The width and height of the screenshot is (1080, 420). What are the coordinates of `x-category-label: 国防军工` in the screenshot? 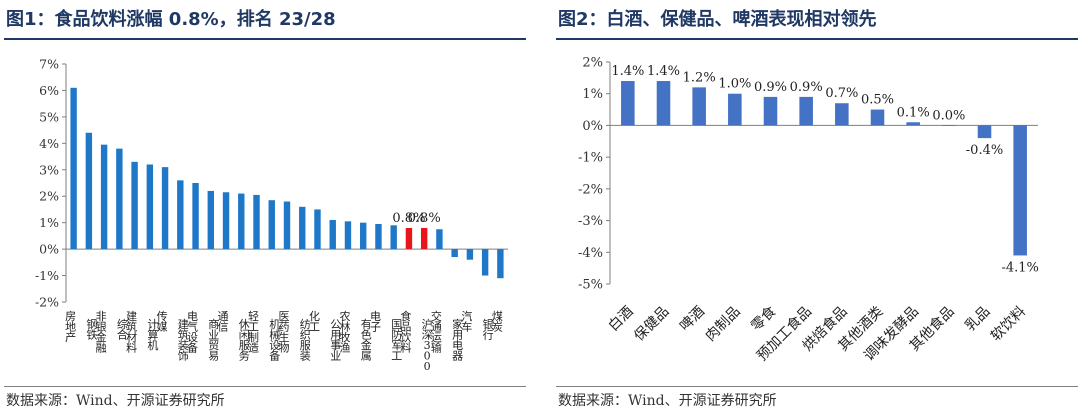 It's located at (396, 340).